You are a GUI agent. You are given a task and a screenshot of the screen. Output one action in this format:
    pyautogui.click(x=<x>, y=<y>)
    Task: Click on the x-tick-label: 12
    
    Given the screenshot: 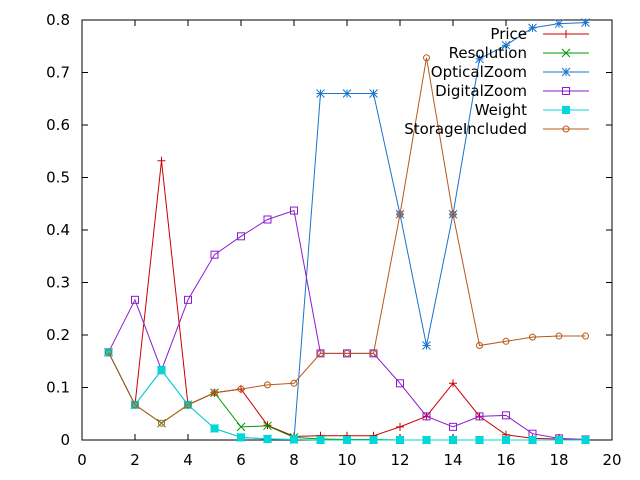 What is the action you would take?
    pyautogui.click(x=399, y=460)
    